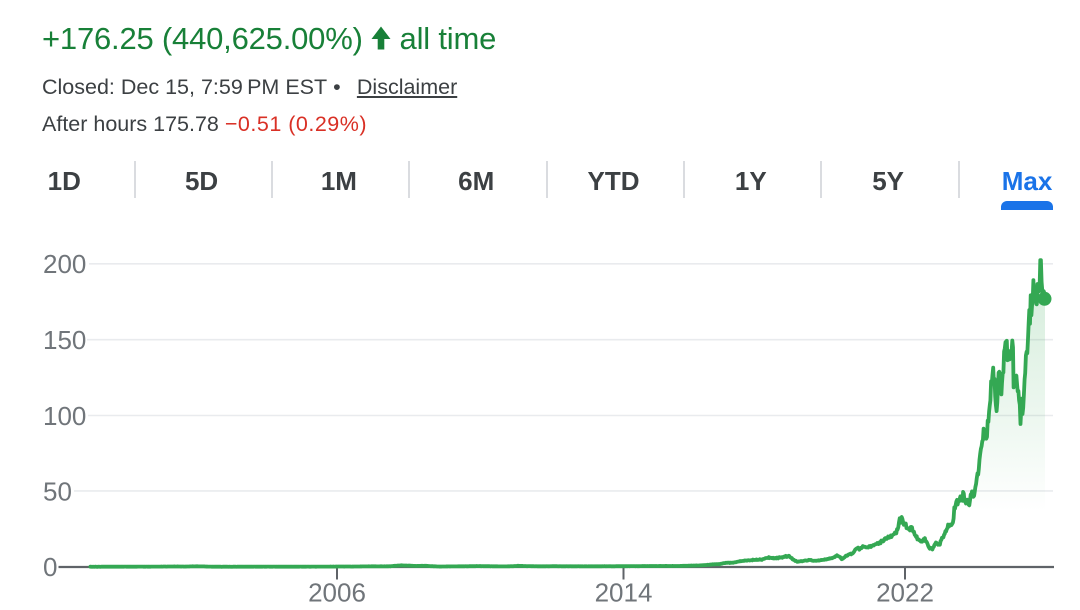 The width and height of the screenshot is (1080, 610). What do you see at coordinates (57, 491) in the screenshot?
I see `svg-text: 50` at bounding box center [57, 491].